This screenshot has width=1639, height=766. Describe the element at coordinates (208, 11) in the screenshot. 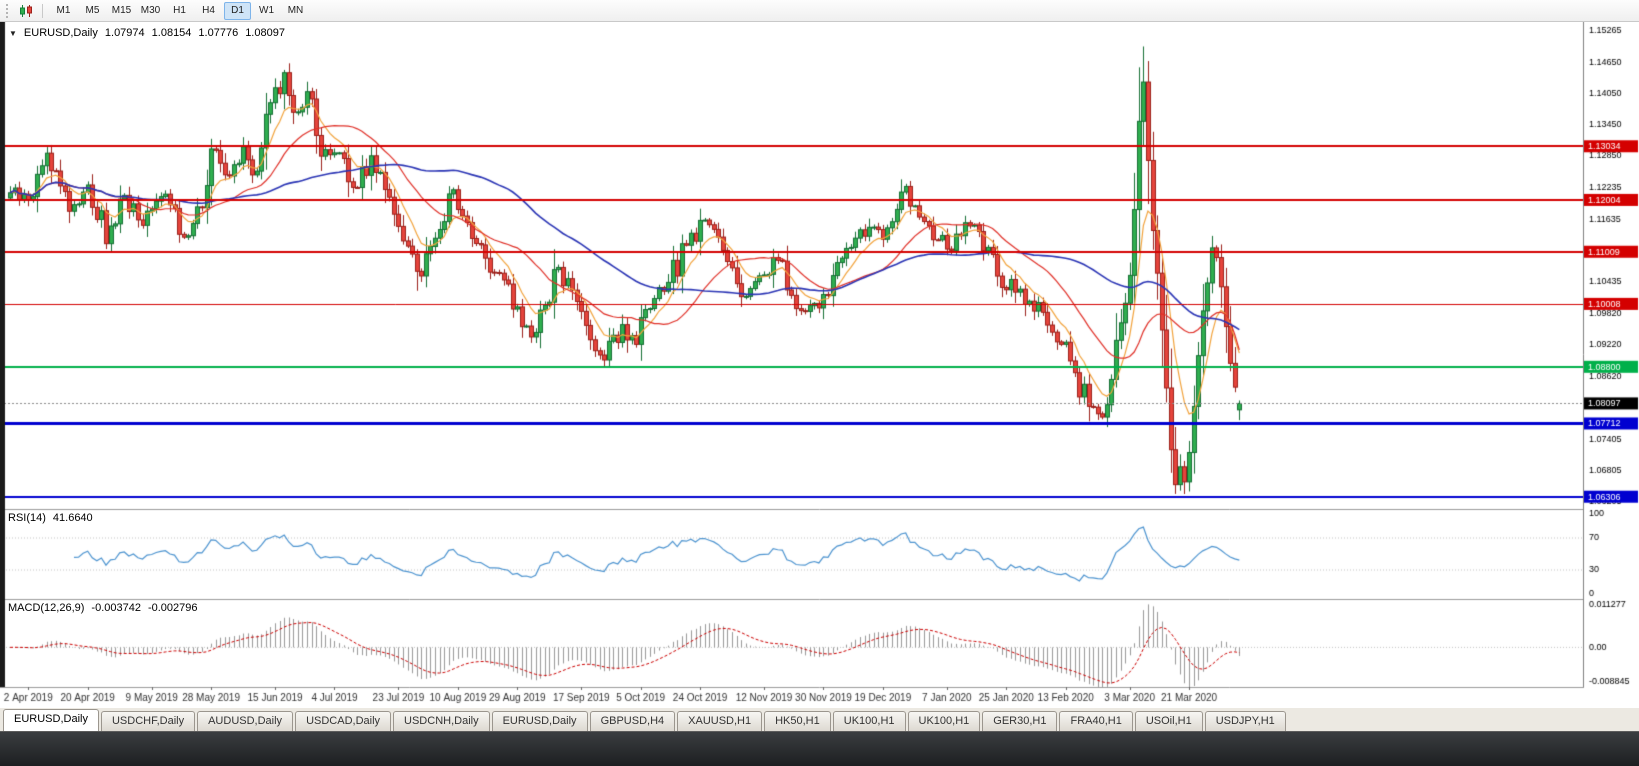

I see `timeframe-button-h4: H4` at that location.